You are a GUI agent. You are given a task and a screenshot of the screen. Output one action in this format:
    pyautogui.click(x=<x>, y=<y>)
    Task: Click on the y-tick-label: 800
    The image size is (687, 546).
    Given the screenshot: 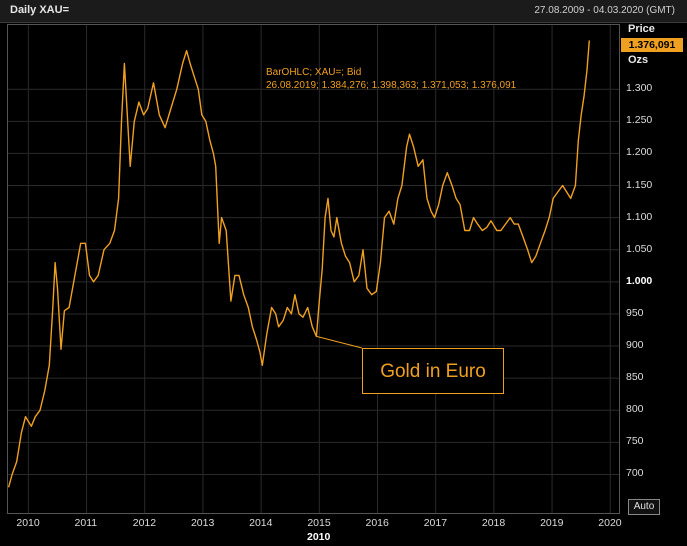 What is the action you would take?
    pyautogui.click(x=635, y=409)
    